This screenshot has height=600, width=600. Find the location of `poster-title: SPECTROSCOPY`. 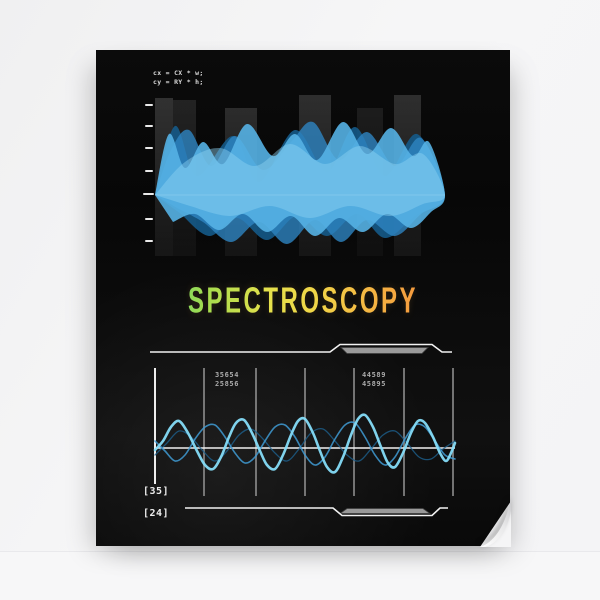

poster-title: SPECTROSCOPY is located at coordinates (303, 302).